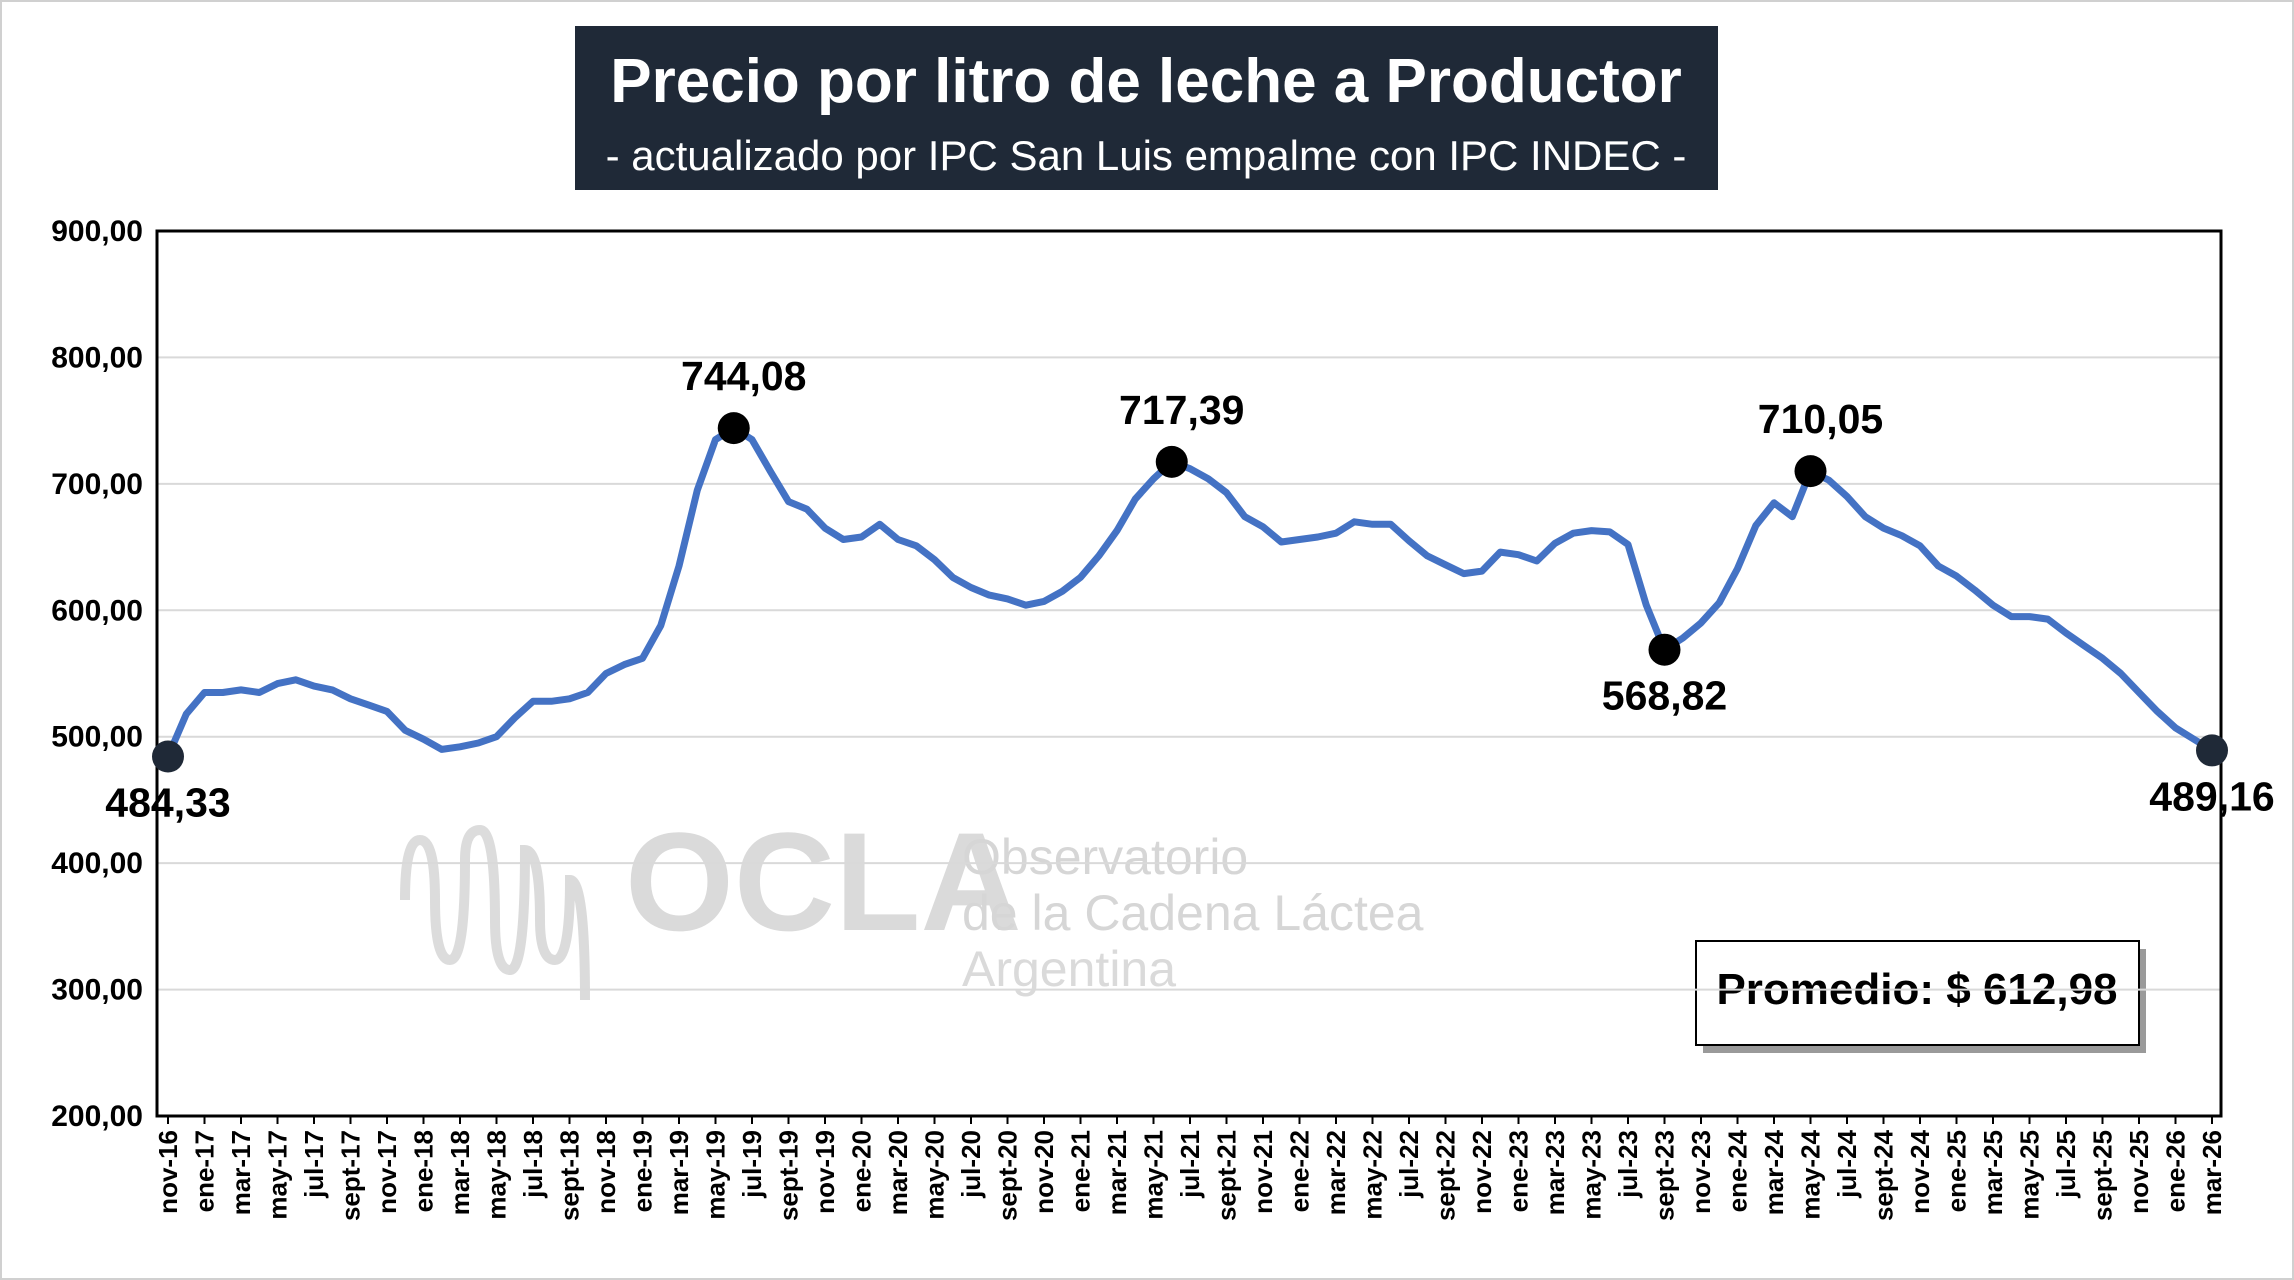  Describe the element at coordinates (1263, 1172) in the screenshot. I see `x-tick-label: nov-21` at that location.